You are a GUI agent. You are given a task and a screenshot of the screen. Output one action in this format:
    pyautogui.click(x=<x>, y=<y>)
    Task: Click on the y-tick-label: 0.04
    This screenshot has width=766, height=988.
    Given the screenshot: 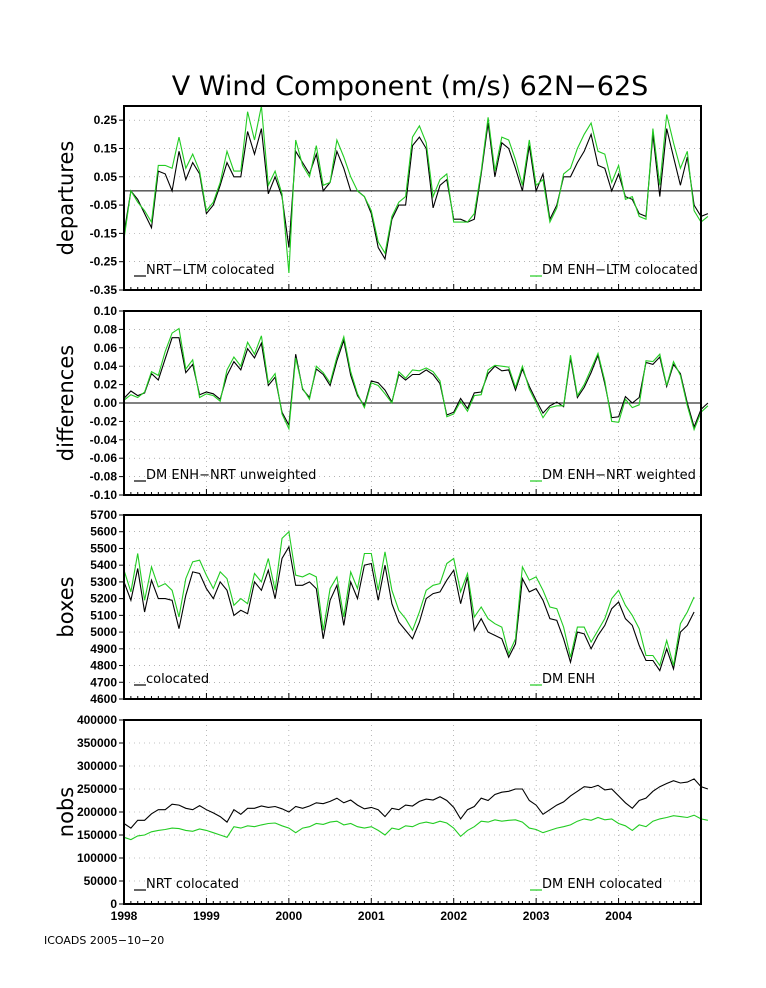 What is the action you would take?
    pyautogui.click(x=106, y=366)
    